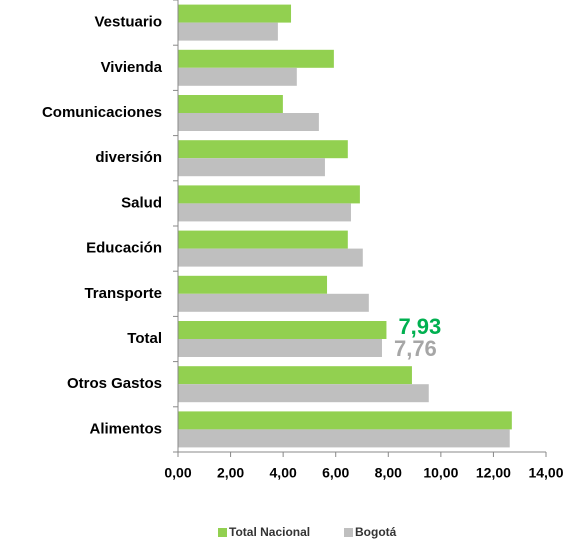 The width and height of the screenshot is (572, 542). What do you see at coordinates (440, 473) in the screenshot?
I see `x-tick-label: 10,00` at bounding box center [440, 473].